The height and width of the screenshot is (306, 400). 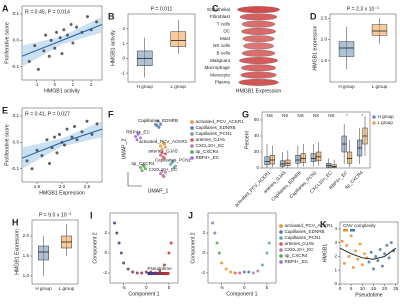 What do you see at coordinates (37, 186) in the screenshot?
I see `x-tick-label: 1.5` at bounding box center [37, 186].